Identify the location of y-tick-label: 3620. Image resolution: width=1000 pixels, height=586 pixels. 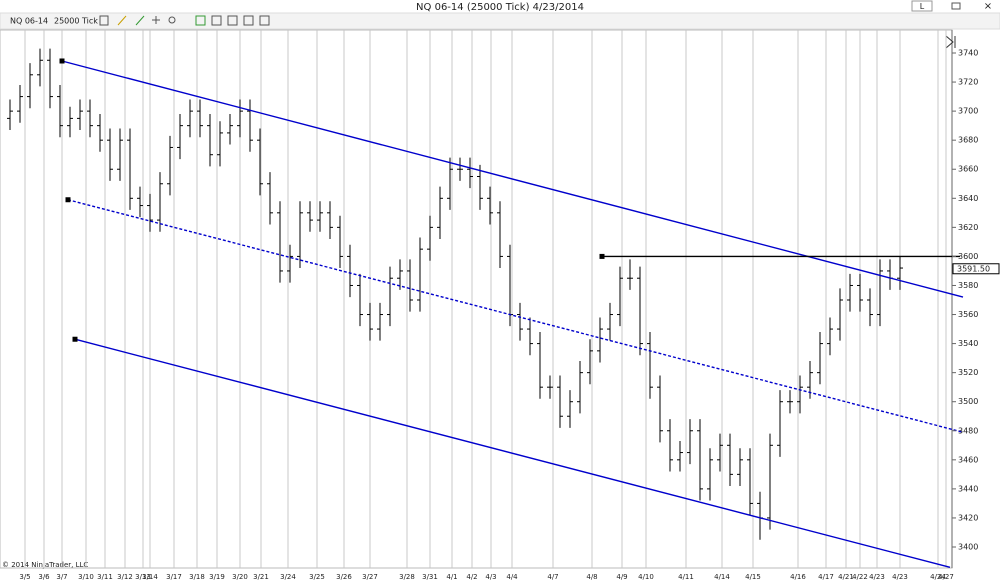
(968, 227).